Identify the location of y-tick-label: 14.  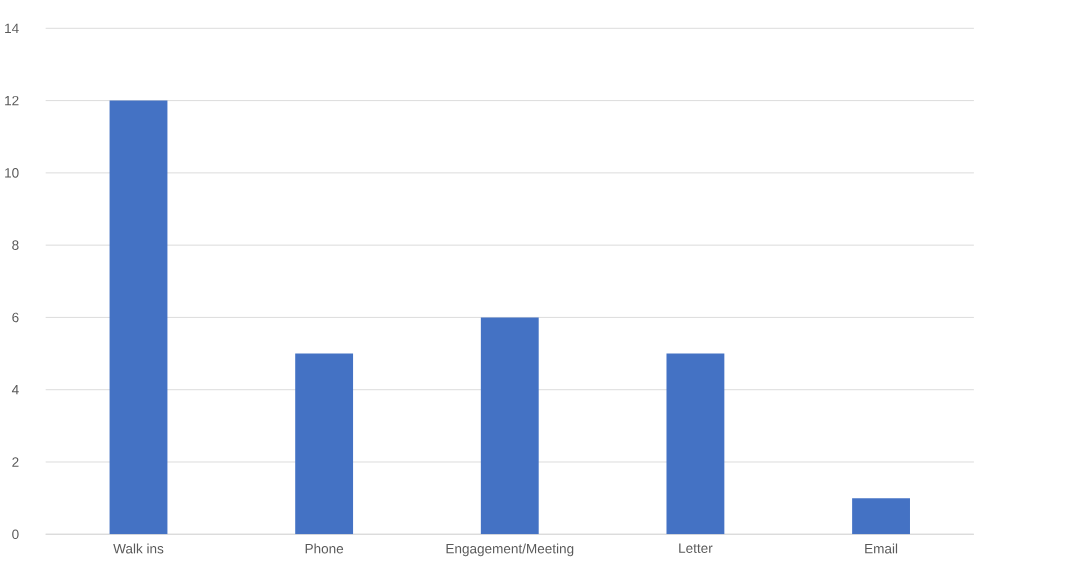
(12, 28).